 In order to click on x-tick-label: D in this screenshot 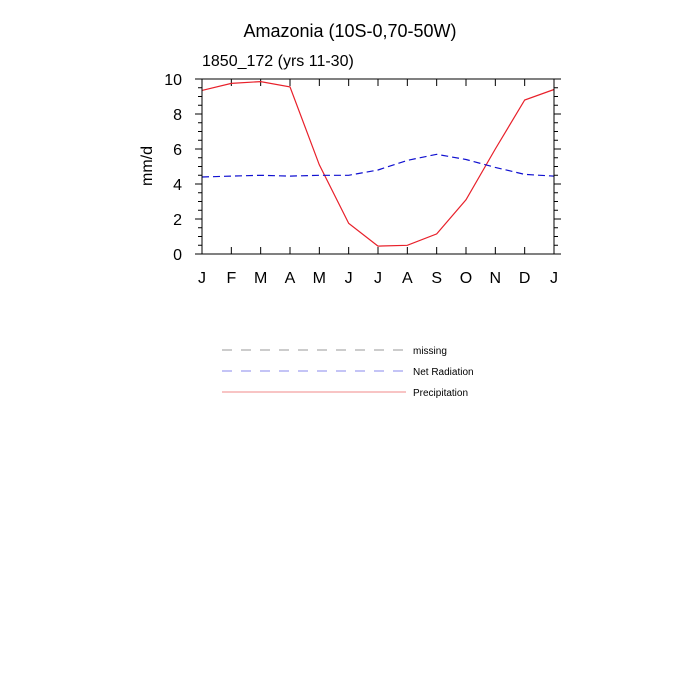, I will do `click(525, 278)`.